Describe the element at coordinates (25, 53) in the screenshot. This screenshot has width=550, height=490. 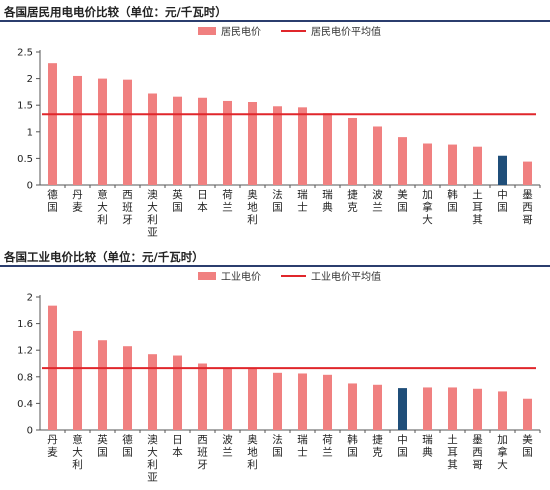
I see `y-tick-label: 2.5` at that location.